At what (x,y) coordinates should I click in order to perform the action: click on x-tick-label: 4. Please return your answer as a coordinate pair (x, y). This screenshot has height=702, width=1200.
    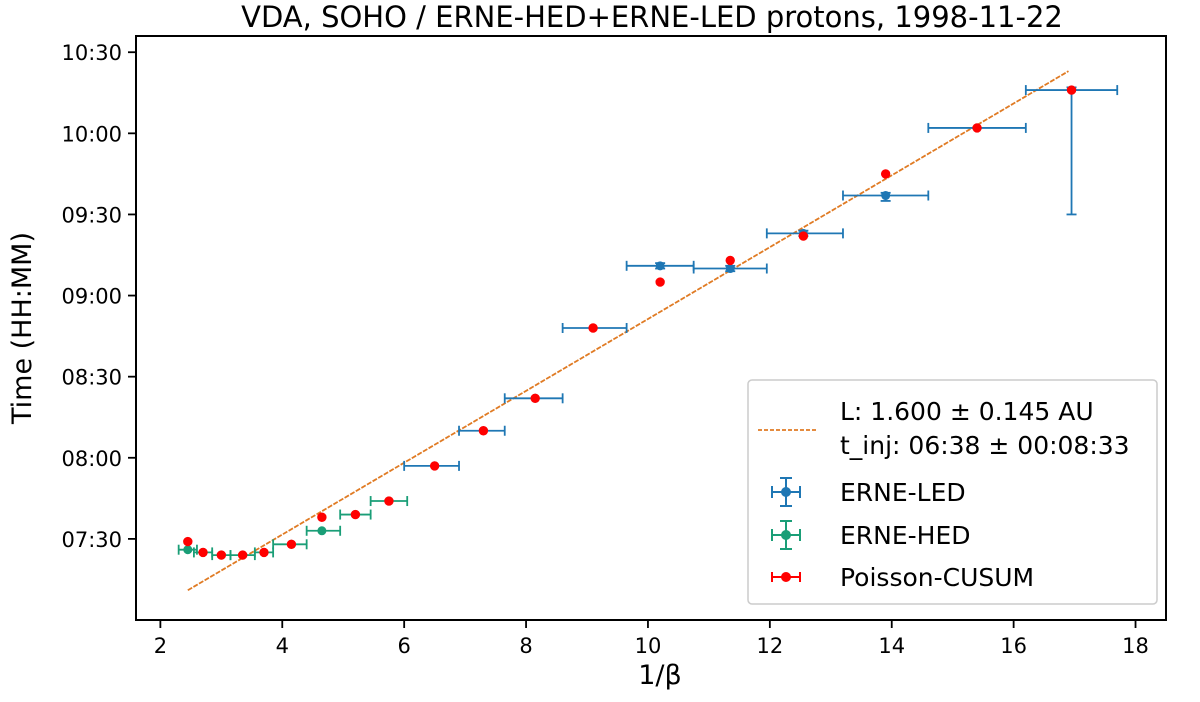
    Looking at the image, I should click on (282, 646).